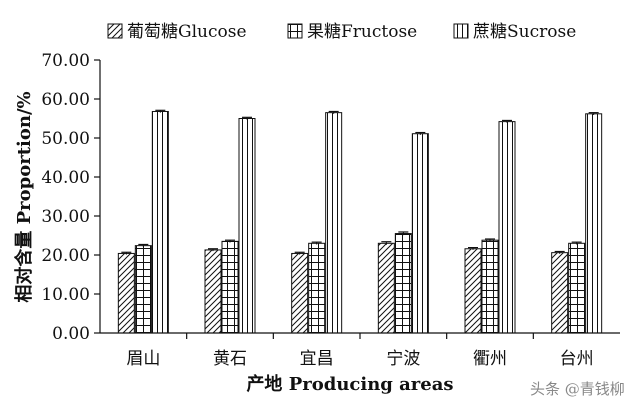 Image resolution: width=640 pixels, height=408 pixels. Describe the element at coordinates (65, 295) in the screenshot. I see `y-tick-label: 10.00` at that location.